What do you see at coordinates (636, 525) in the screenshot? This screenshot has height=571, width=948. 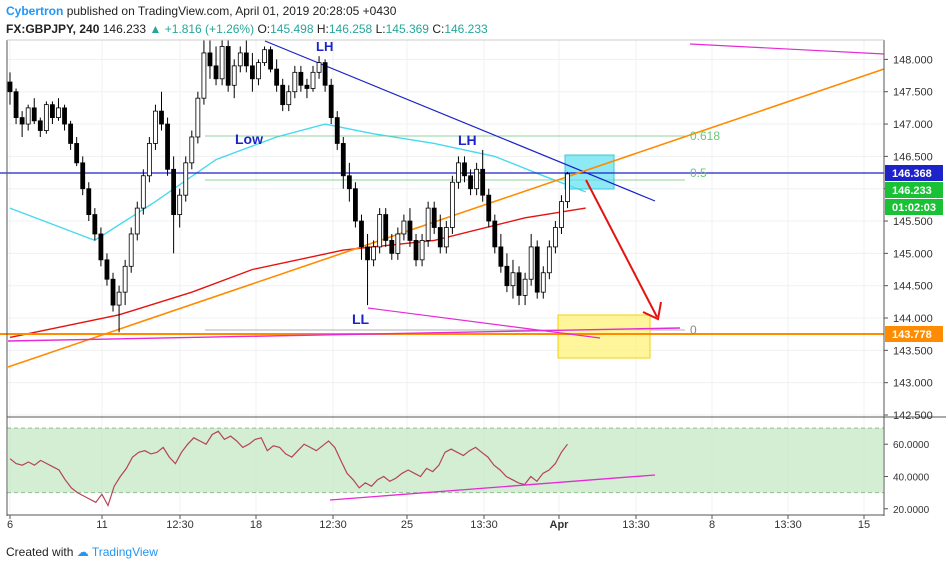 I see `time-tick-label: 13:30` at bounding box center [636, 525].